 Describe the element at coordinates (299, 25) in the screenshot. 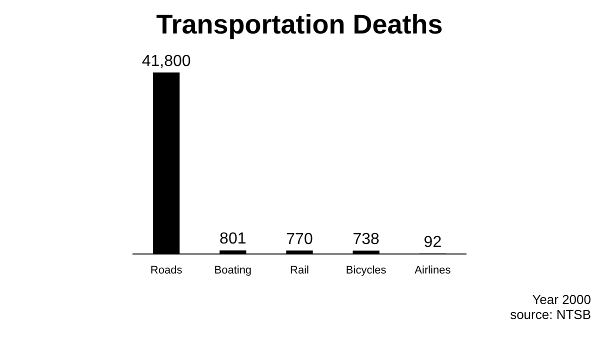

I see `chart-title: Transportation Deaths` at that location.